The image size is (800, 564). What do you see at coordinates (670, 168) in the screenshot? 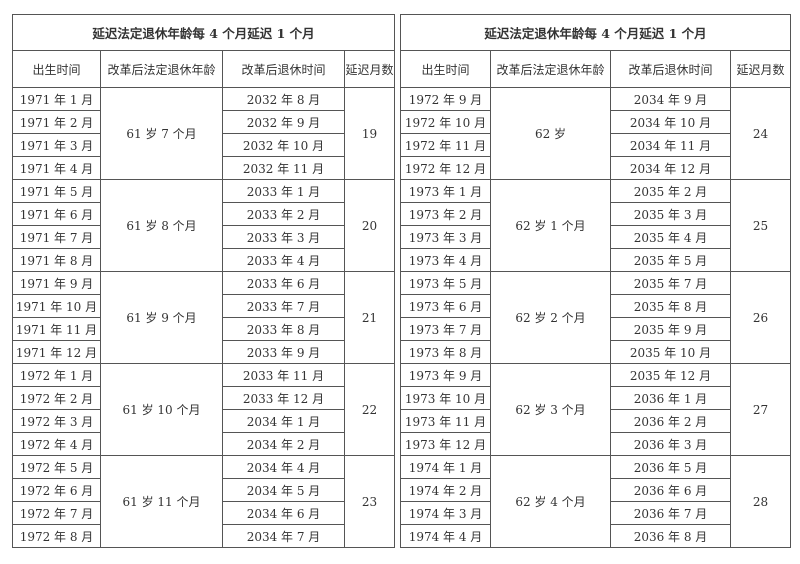
I see `retirement-date: 2034 年 12 月` at bounding box center [670, 168].